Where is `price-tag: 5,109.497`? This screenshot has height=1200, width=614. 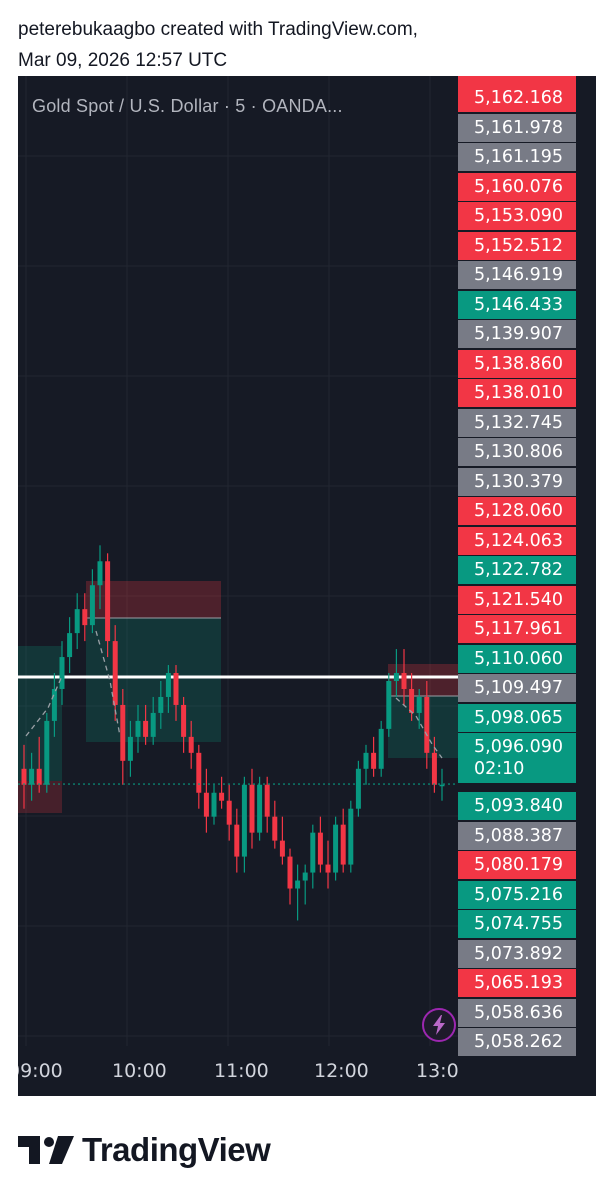
price-tag: 5,109.497 is located at coordinates (517, 688).